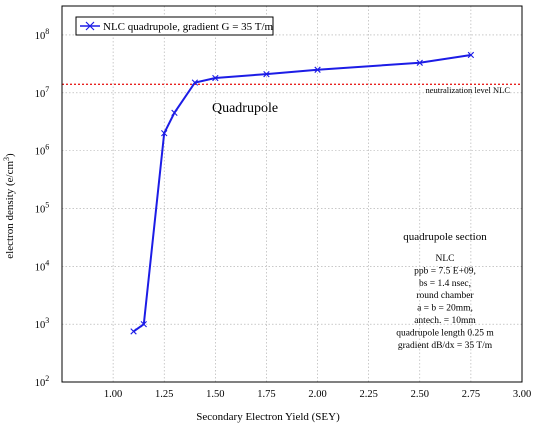 This screenshot has height=430, width=535. What do you see at coordinates (445, 259) in the screenshot?
I see `parameter-line: NLC` at bounding box center [445, 259].